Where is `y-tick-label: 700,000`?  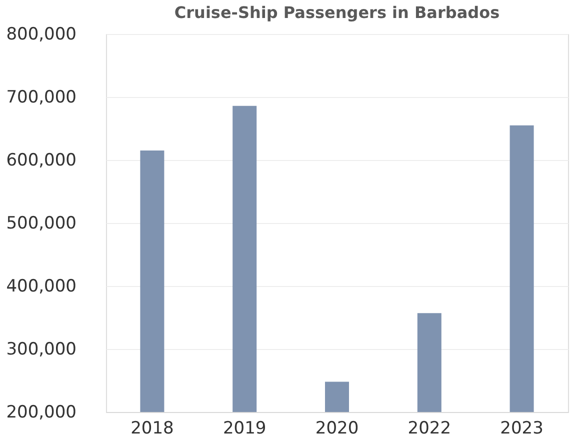 y-tick-label: 700,000 is located at coordinates (41, 98).